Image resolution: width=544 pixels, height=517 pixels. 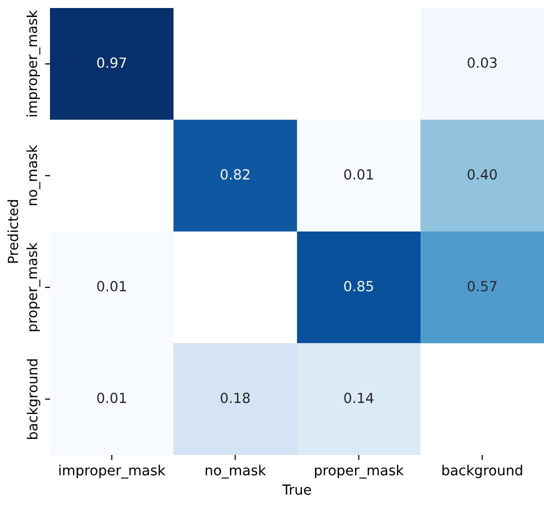 I want to click on data-label: 0.03, so click(x=482, y=62).